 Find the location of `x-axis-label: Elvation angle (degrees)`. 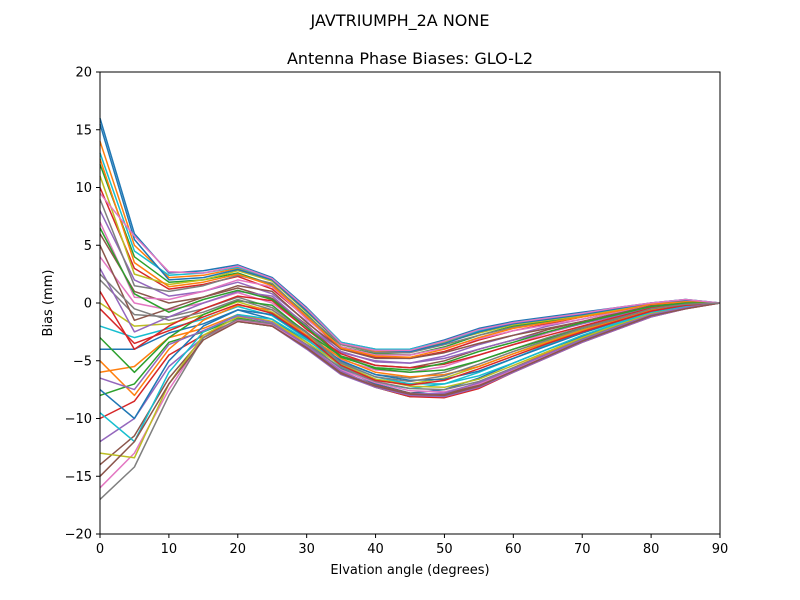

x-axis-label: Elvation angle (degrees) is located at coordinates (409, 570).